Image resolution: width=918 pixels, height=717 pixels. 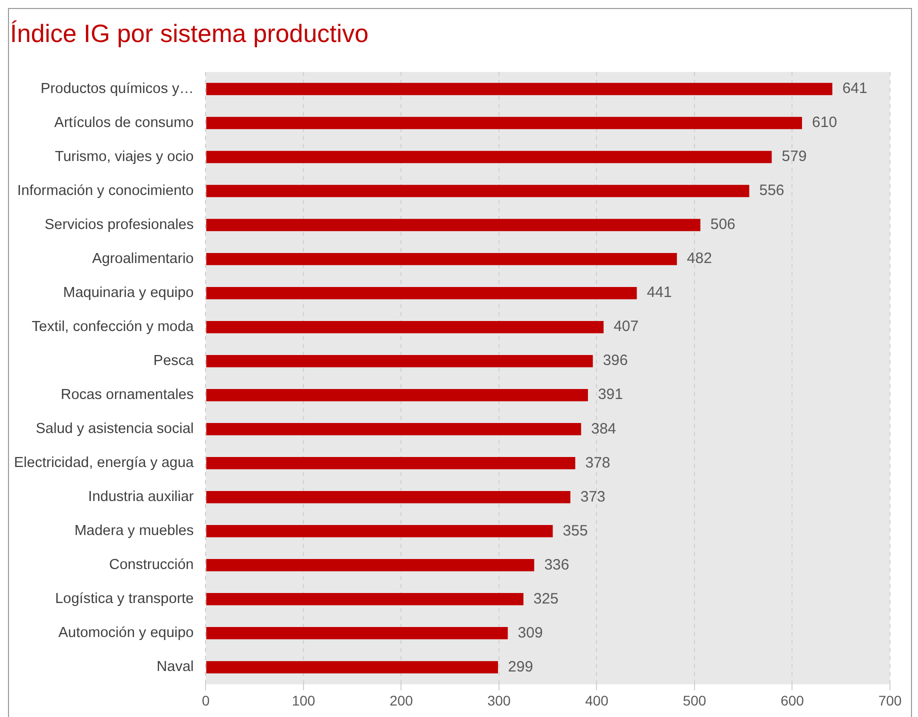 What do you see at coordinates (124, 157) in the screenshot?
I see `y-tick-label: Turismo, viajes y ocio` at bounding box center [124, 157].